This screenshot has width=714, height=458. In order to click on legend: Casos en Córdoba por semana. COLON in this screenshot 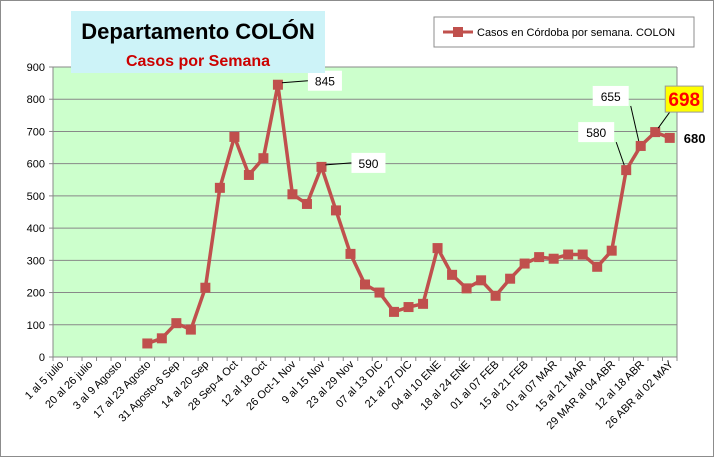, I will do `click(564, 32)`.